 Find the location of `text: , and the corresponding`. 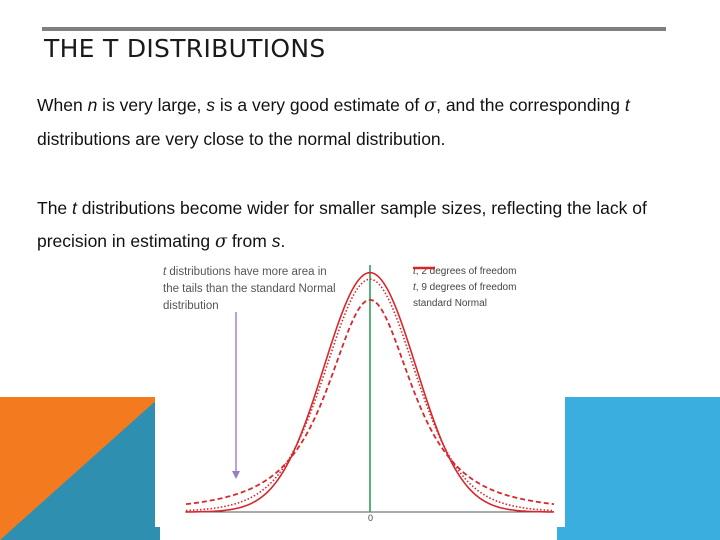

text: , and the corresponding is located at coordinates (530, 105).